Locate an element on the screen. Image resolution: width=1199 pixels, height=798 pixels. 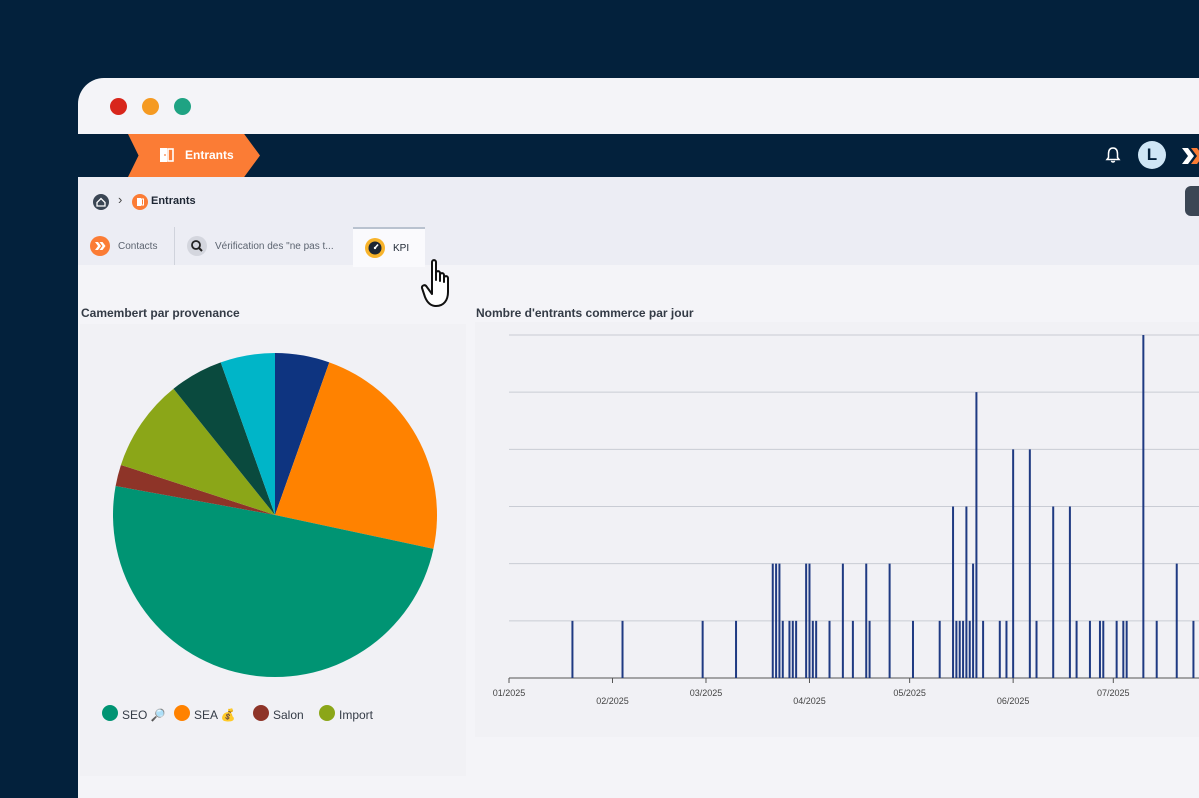
tab-label: Contacts is located at coordinates (138, 246).